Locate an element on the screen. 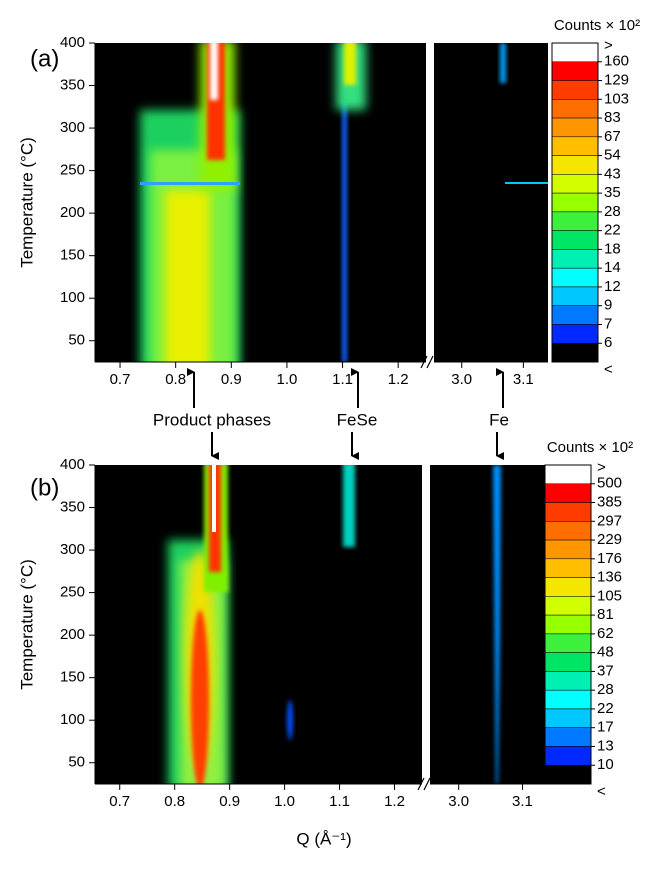  y-tick-label: 100 is located at coordinates (72, 719).